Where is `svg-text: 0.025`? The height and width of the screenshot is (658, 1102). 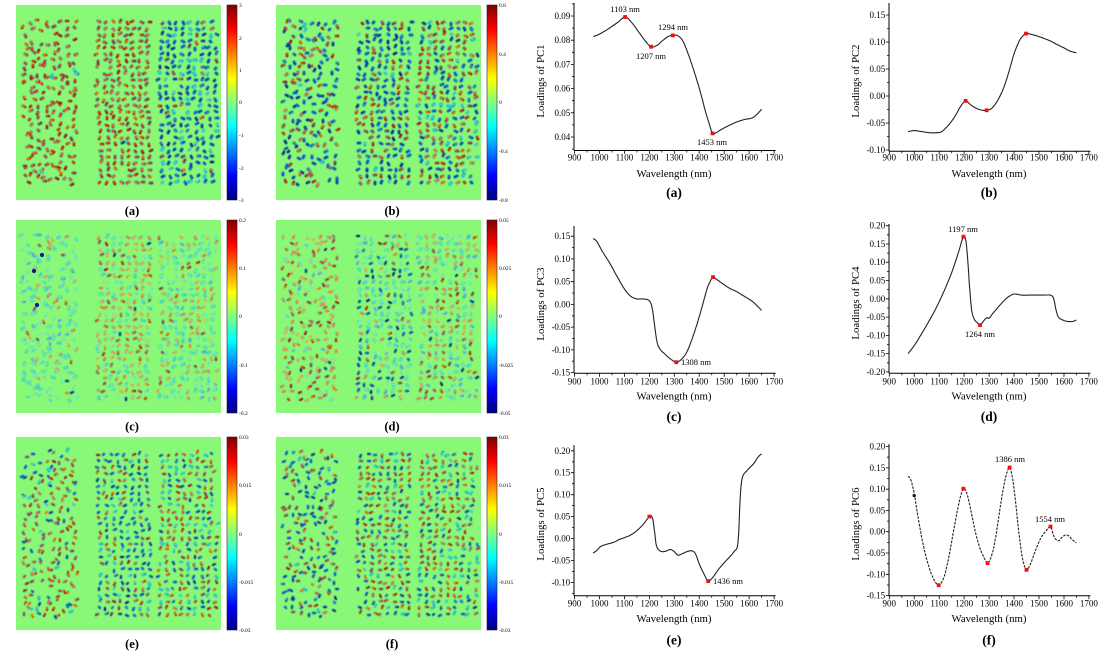
svg-text: 0.025 is located at coordinates (505, 269).